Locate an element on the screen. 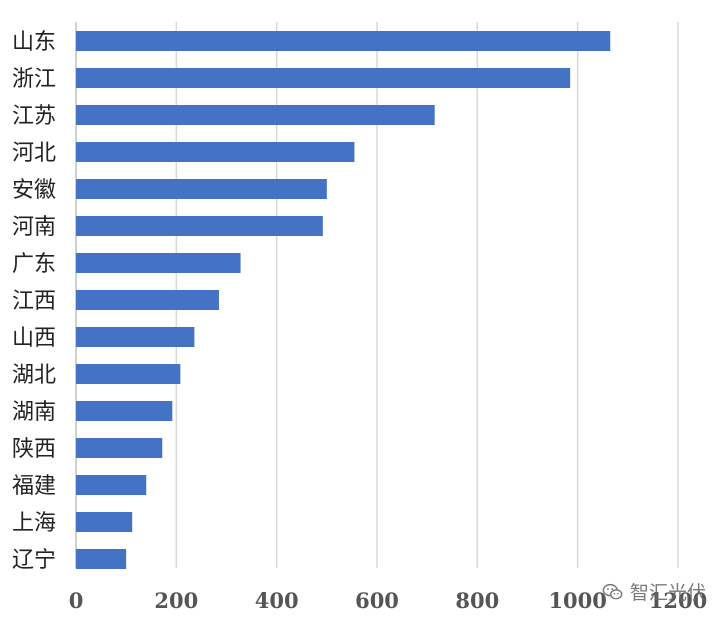 This screenshot has width=720, height=626. watermark: 智汇光伏 is located at coordinates (654, 591).